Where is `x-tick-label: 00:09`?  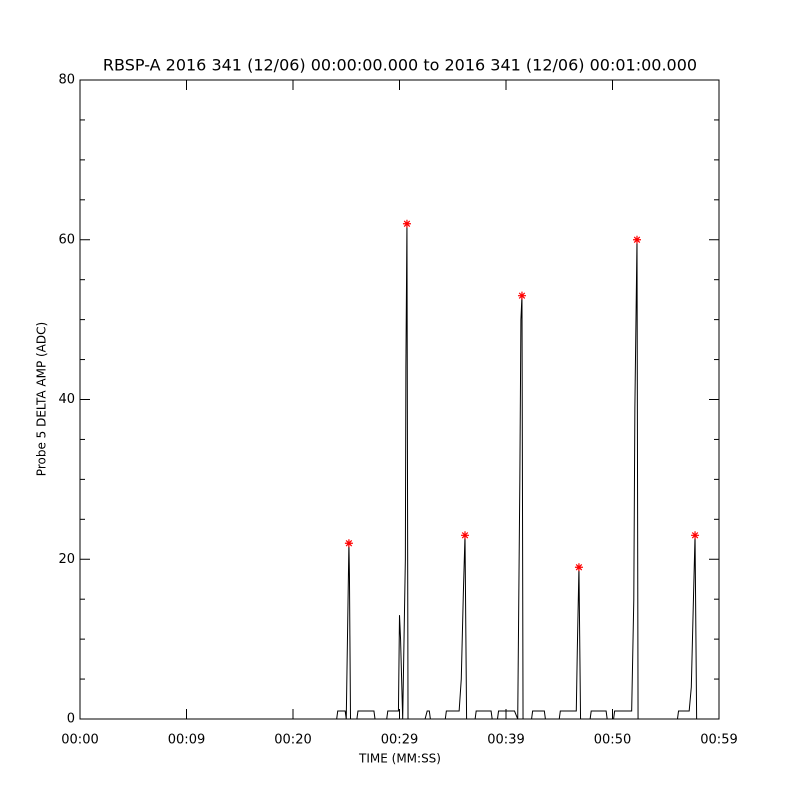
x-tick-label: 00:09 is located at coordinates (186, 740).